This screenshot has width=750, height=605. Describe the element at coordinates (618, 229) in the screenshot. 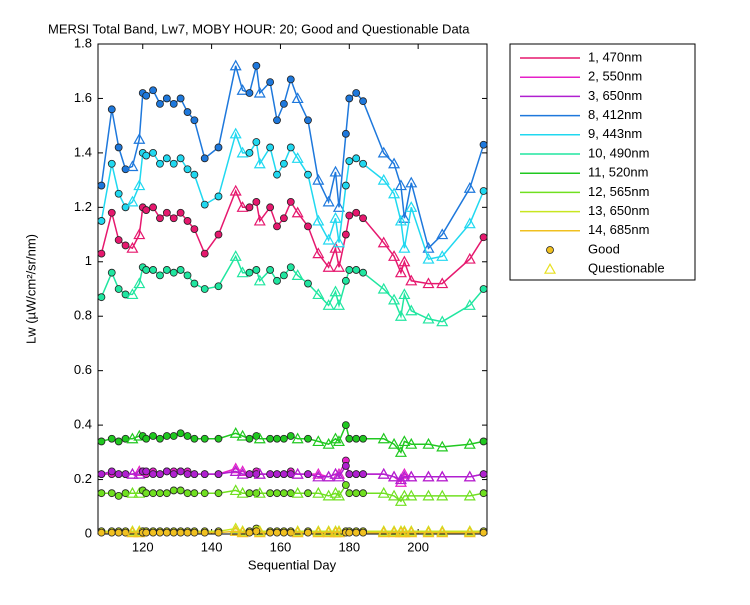

I see `legend-label: 14, 685nm` at that location.